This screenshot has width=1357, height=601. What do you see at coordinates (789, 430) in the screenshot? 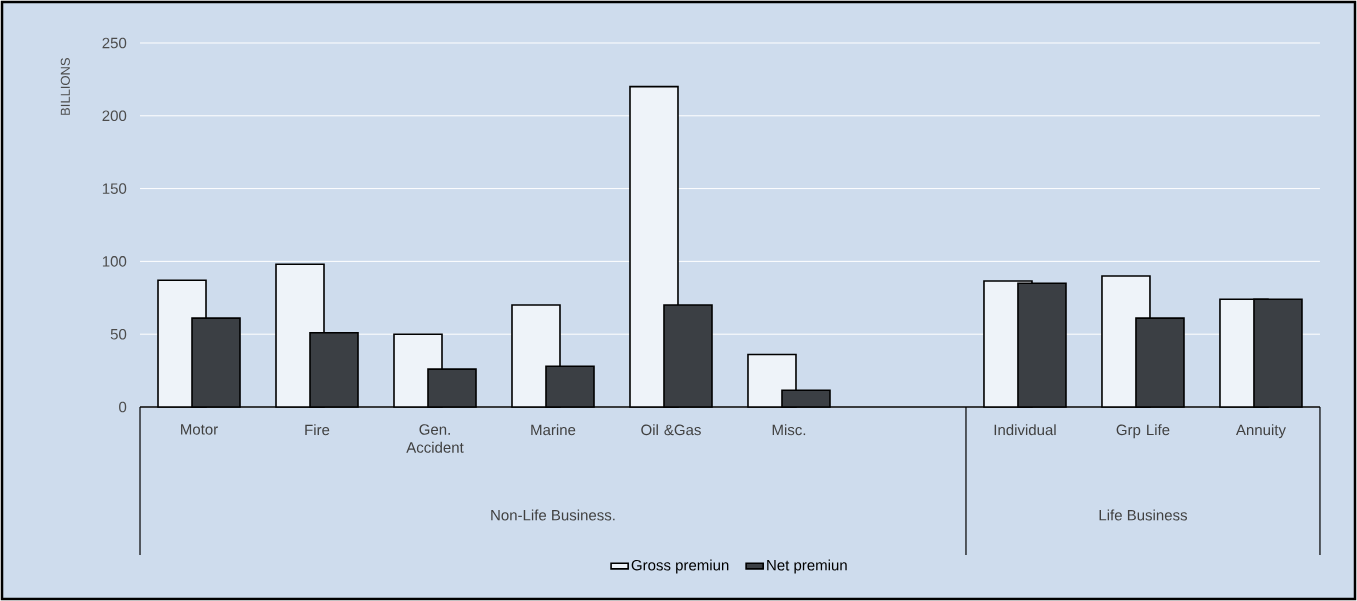
I see `x-tick-label: Misc.` at bounding box center [789, 430].